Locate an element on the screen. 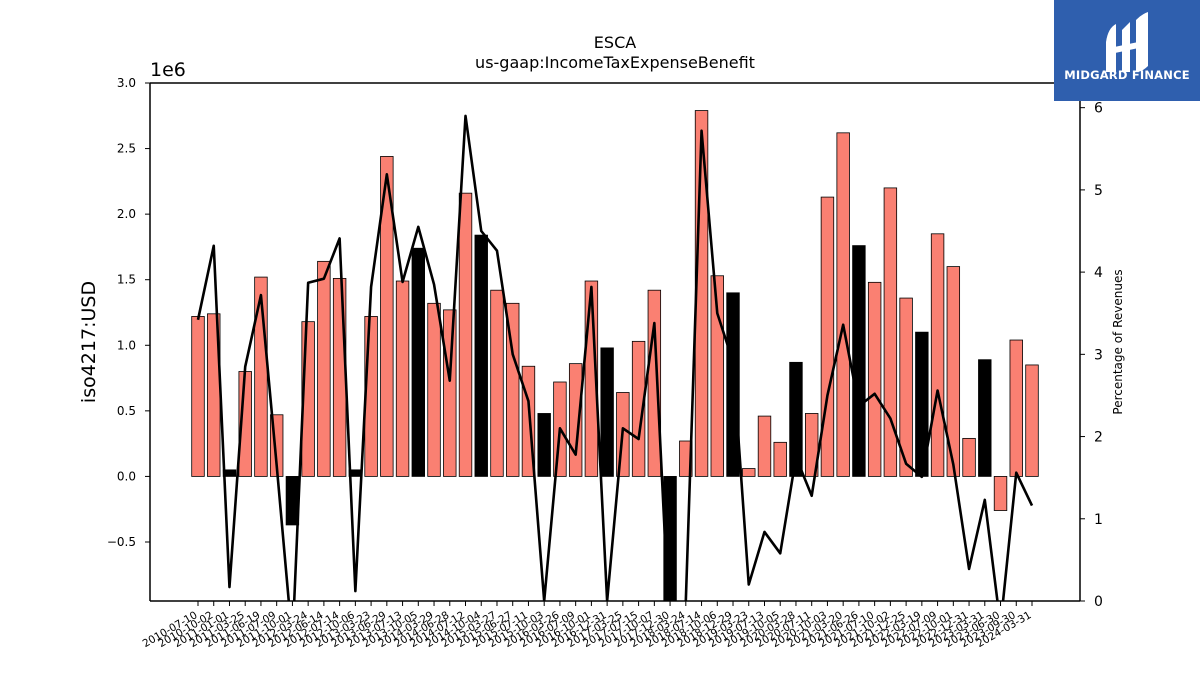 The height and width of the screenshot is (675, 1200). y-tick-label: 1.0 is located at coordinates (126, 345).